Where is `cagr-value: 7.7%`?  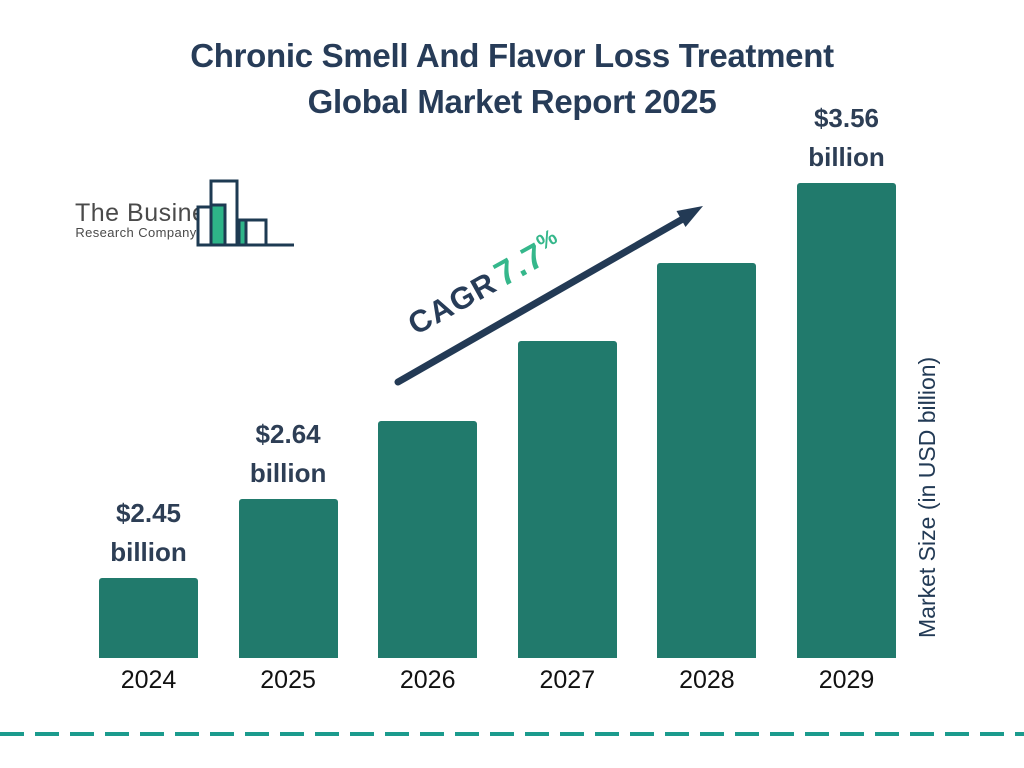
cagr-value: 7.7% is located at coordinates (525, 259).